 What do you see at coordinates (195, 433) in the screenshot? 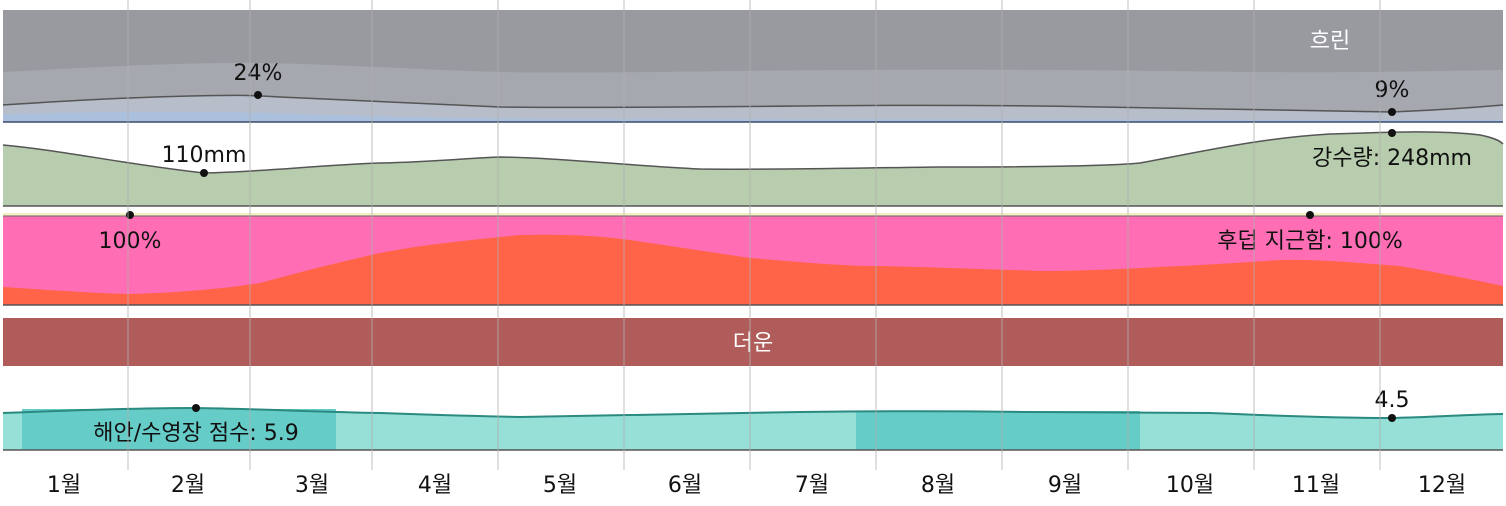
I see `beach-max-label: 해안/수영장 점수: 5.9` at bounding box center [195, 433].